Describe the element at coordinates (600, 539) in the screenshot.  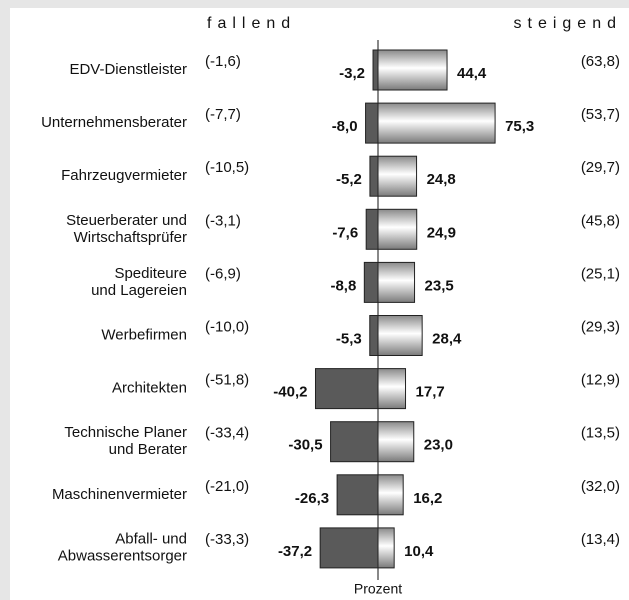
I see `previous-label: (13,4)` at that location.